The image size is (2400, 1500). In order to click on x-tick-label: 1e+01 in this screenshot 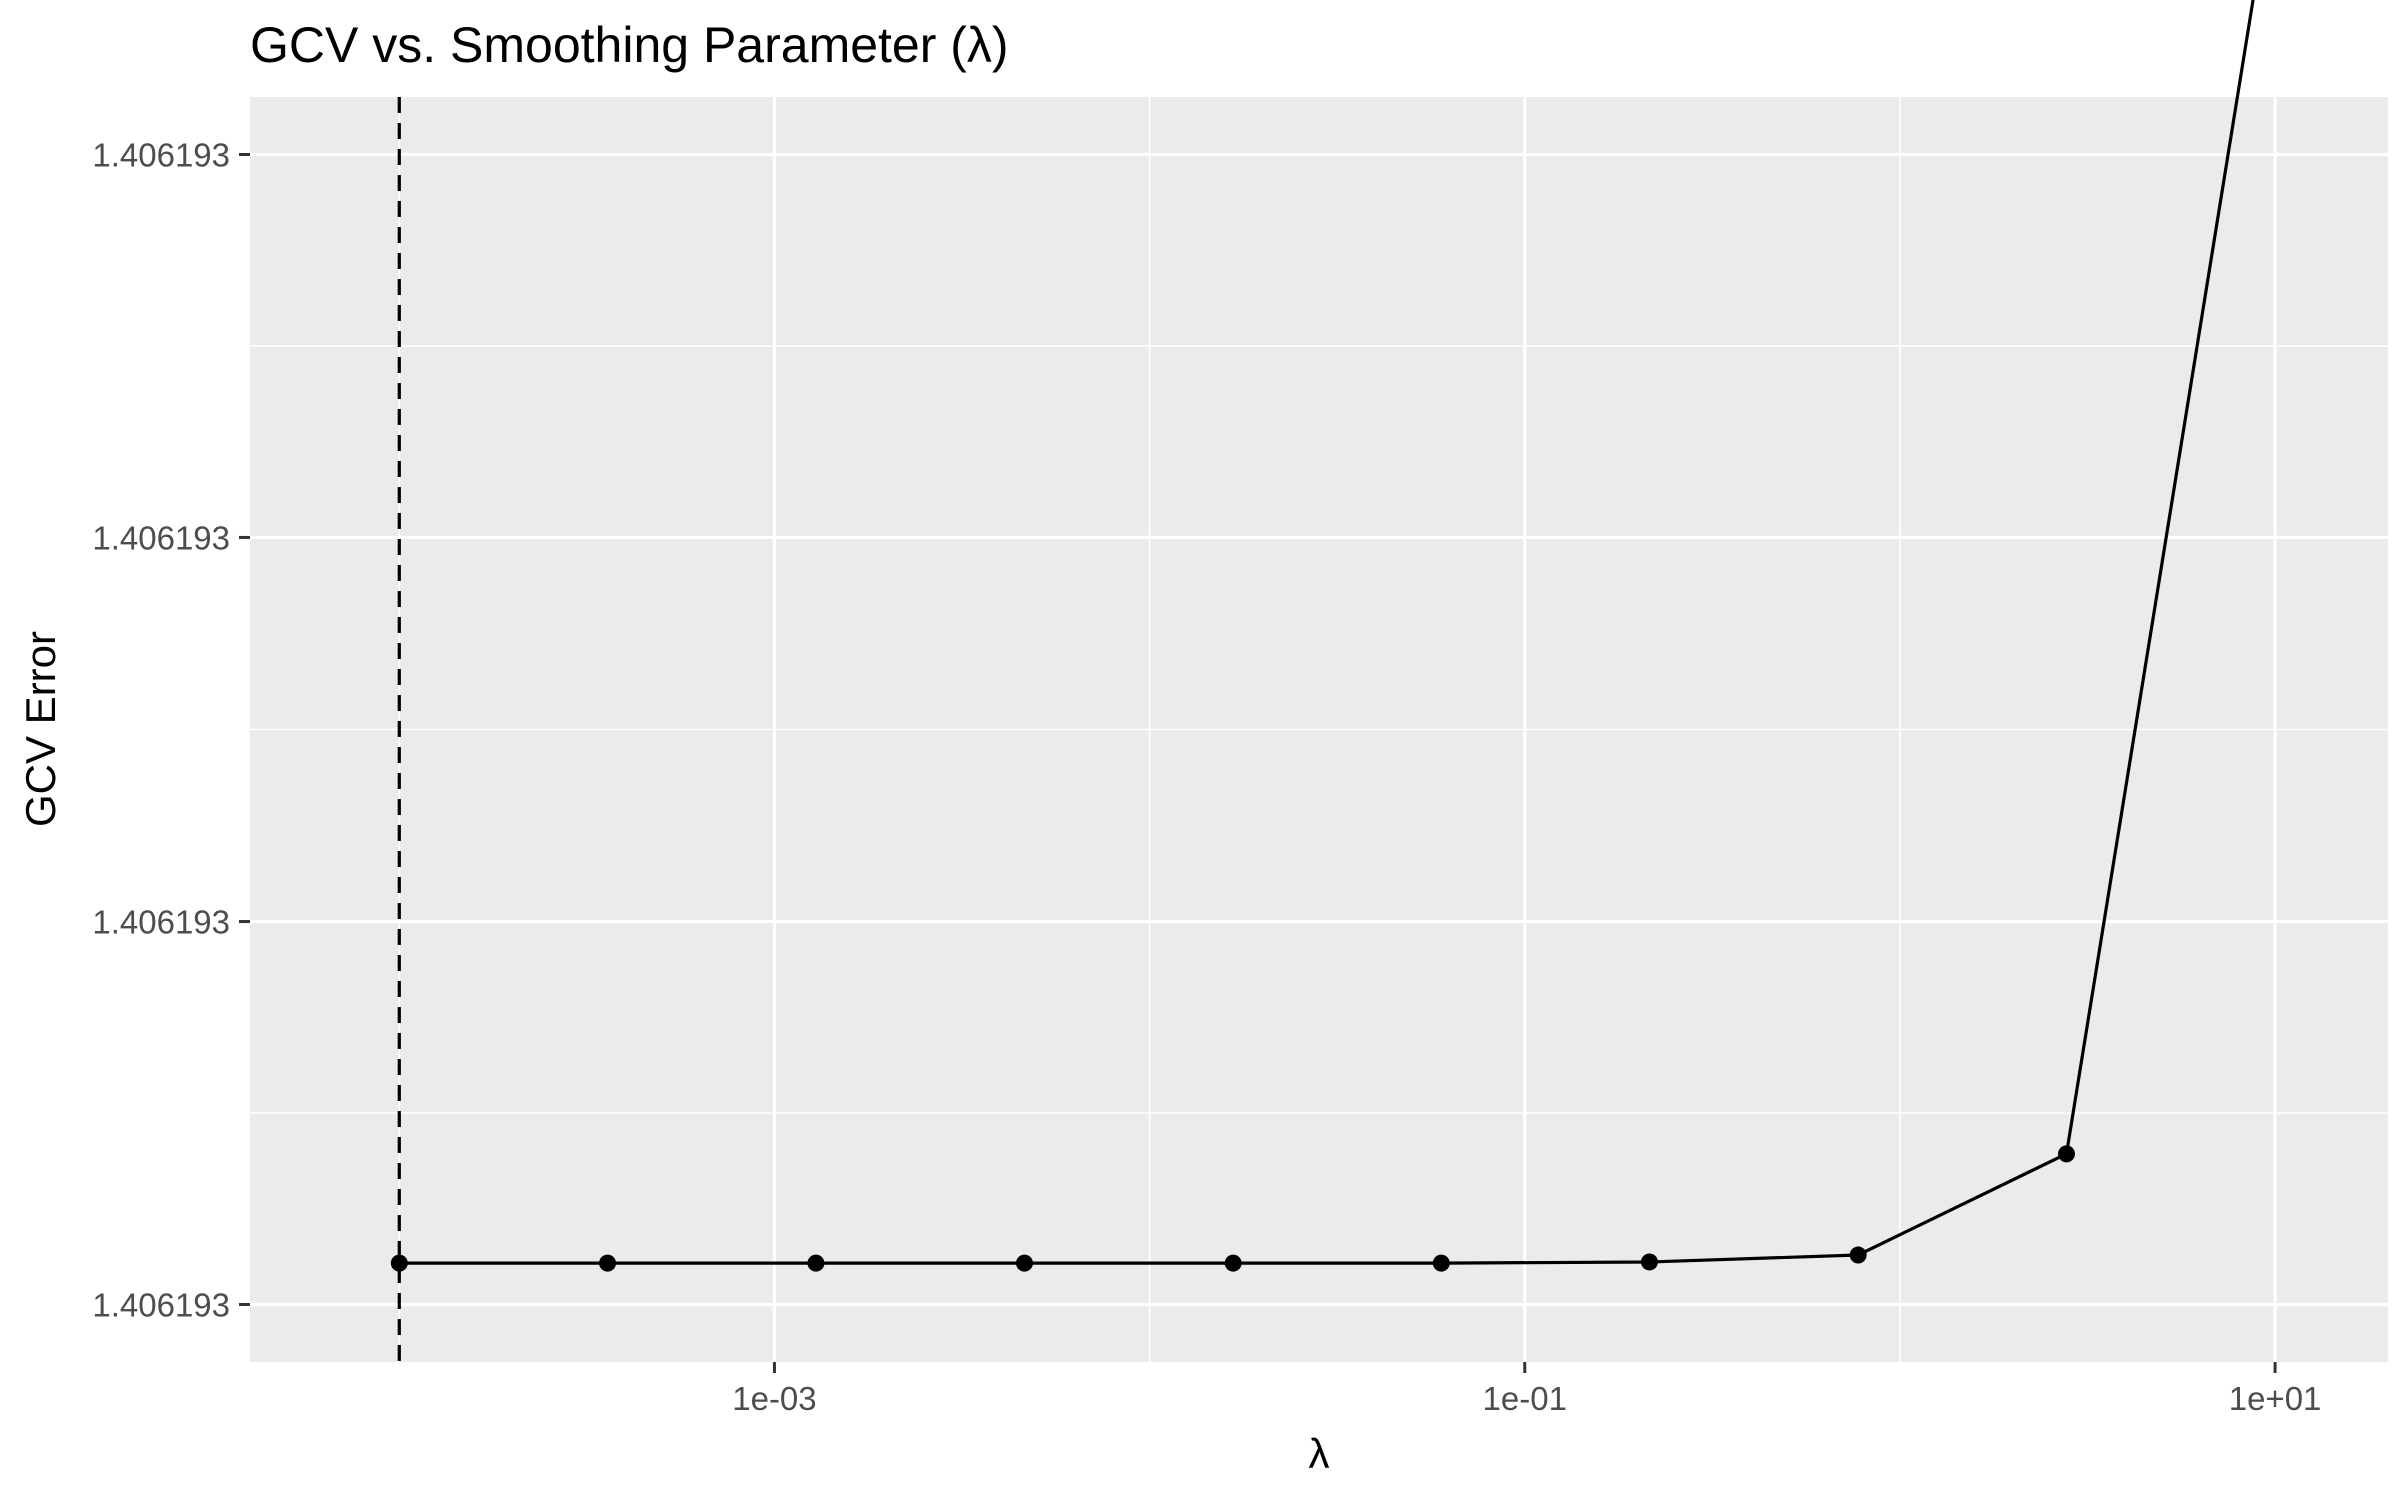, I will do `click(2275, 1398)`.